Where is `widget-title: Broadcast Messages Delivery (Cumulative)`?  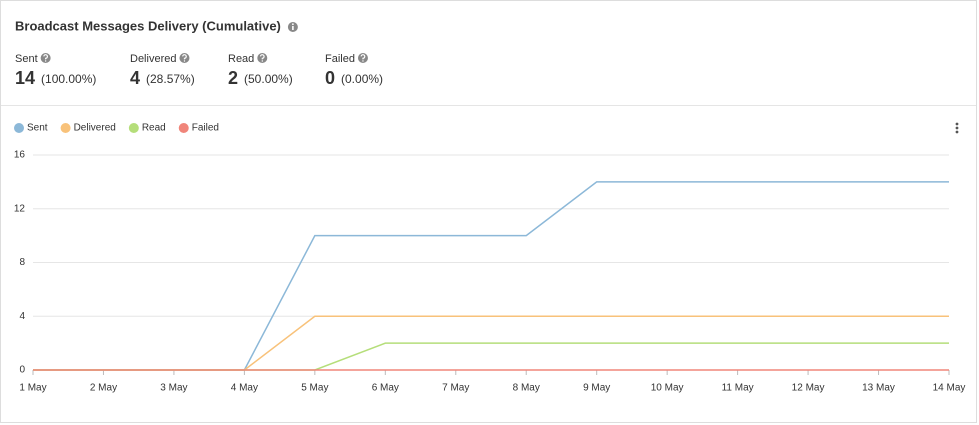
widget-title: Broadcast Messages Delivery (Cumulative) is located at coordinates (148, 25).